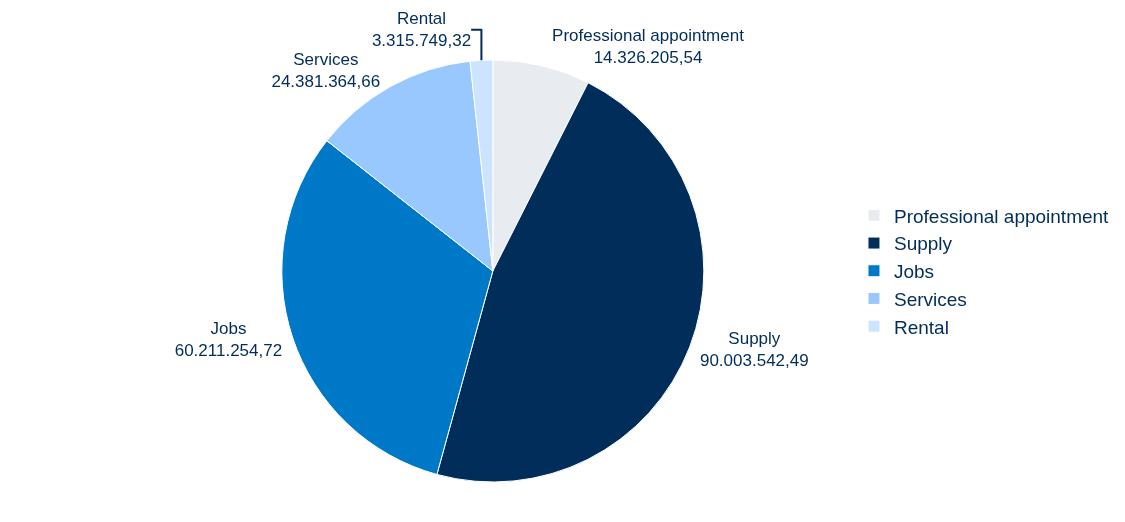 The height and width of the screenshot is (522, 1125). What do you see at coordinates (754, 361) in the screenshot?
I see `data-label: 90.003.542,49` at bounding box center [754, 361].